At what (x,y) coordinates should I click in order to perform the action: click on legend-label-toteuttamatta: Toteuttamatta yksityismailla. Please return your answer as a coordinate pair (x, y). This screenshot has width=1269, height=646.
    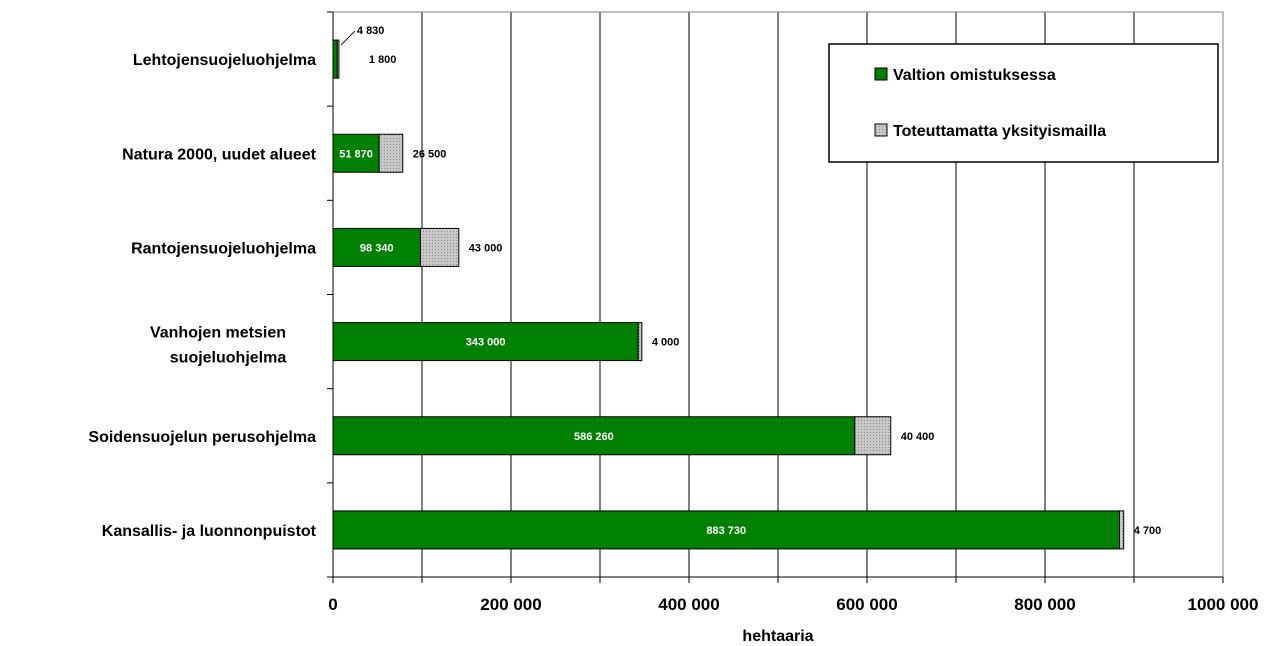
    Looking at the image, I should click on (999, 131).